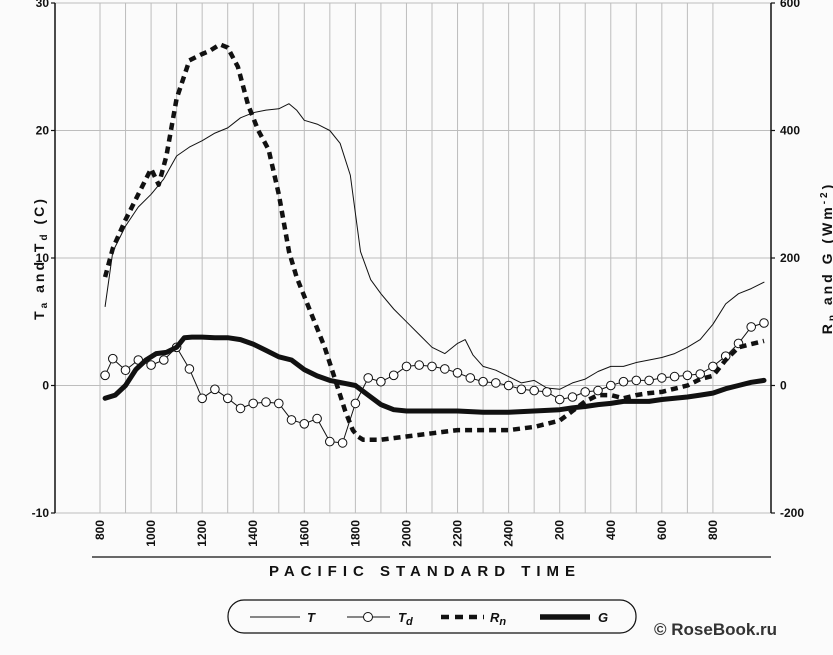 This screenshot has width=833, height=655. I want to click on series-td-line, so click(434, 383).